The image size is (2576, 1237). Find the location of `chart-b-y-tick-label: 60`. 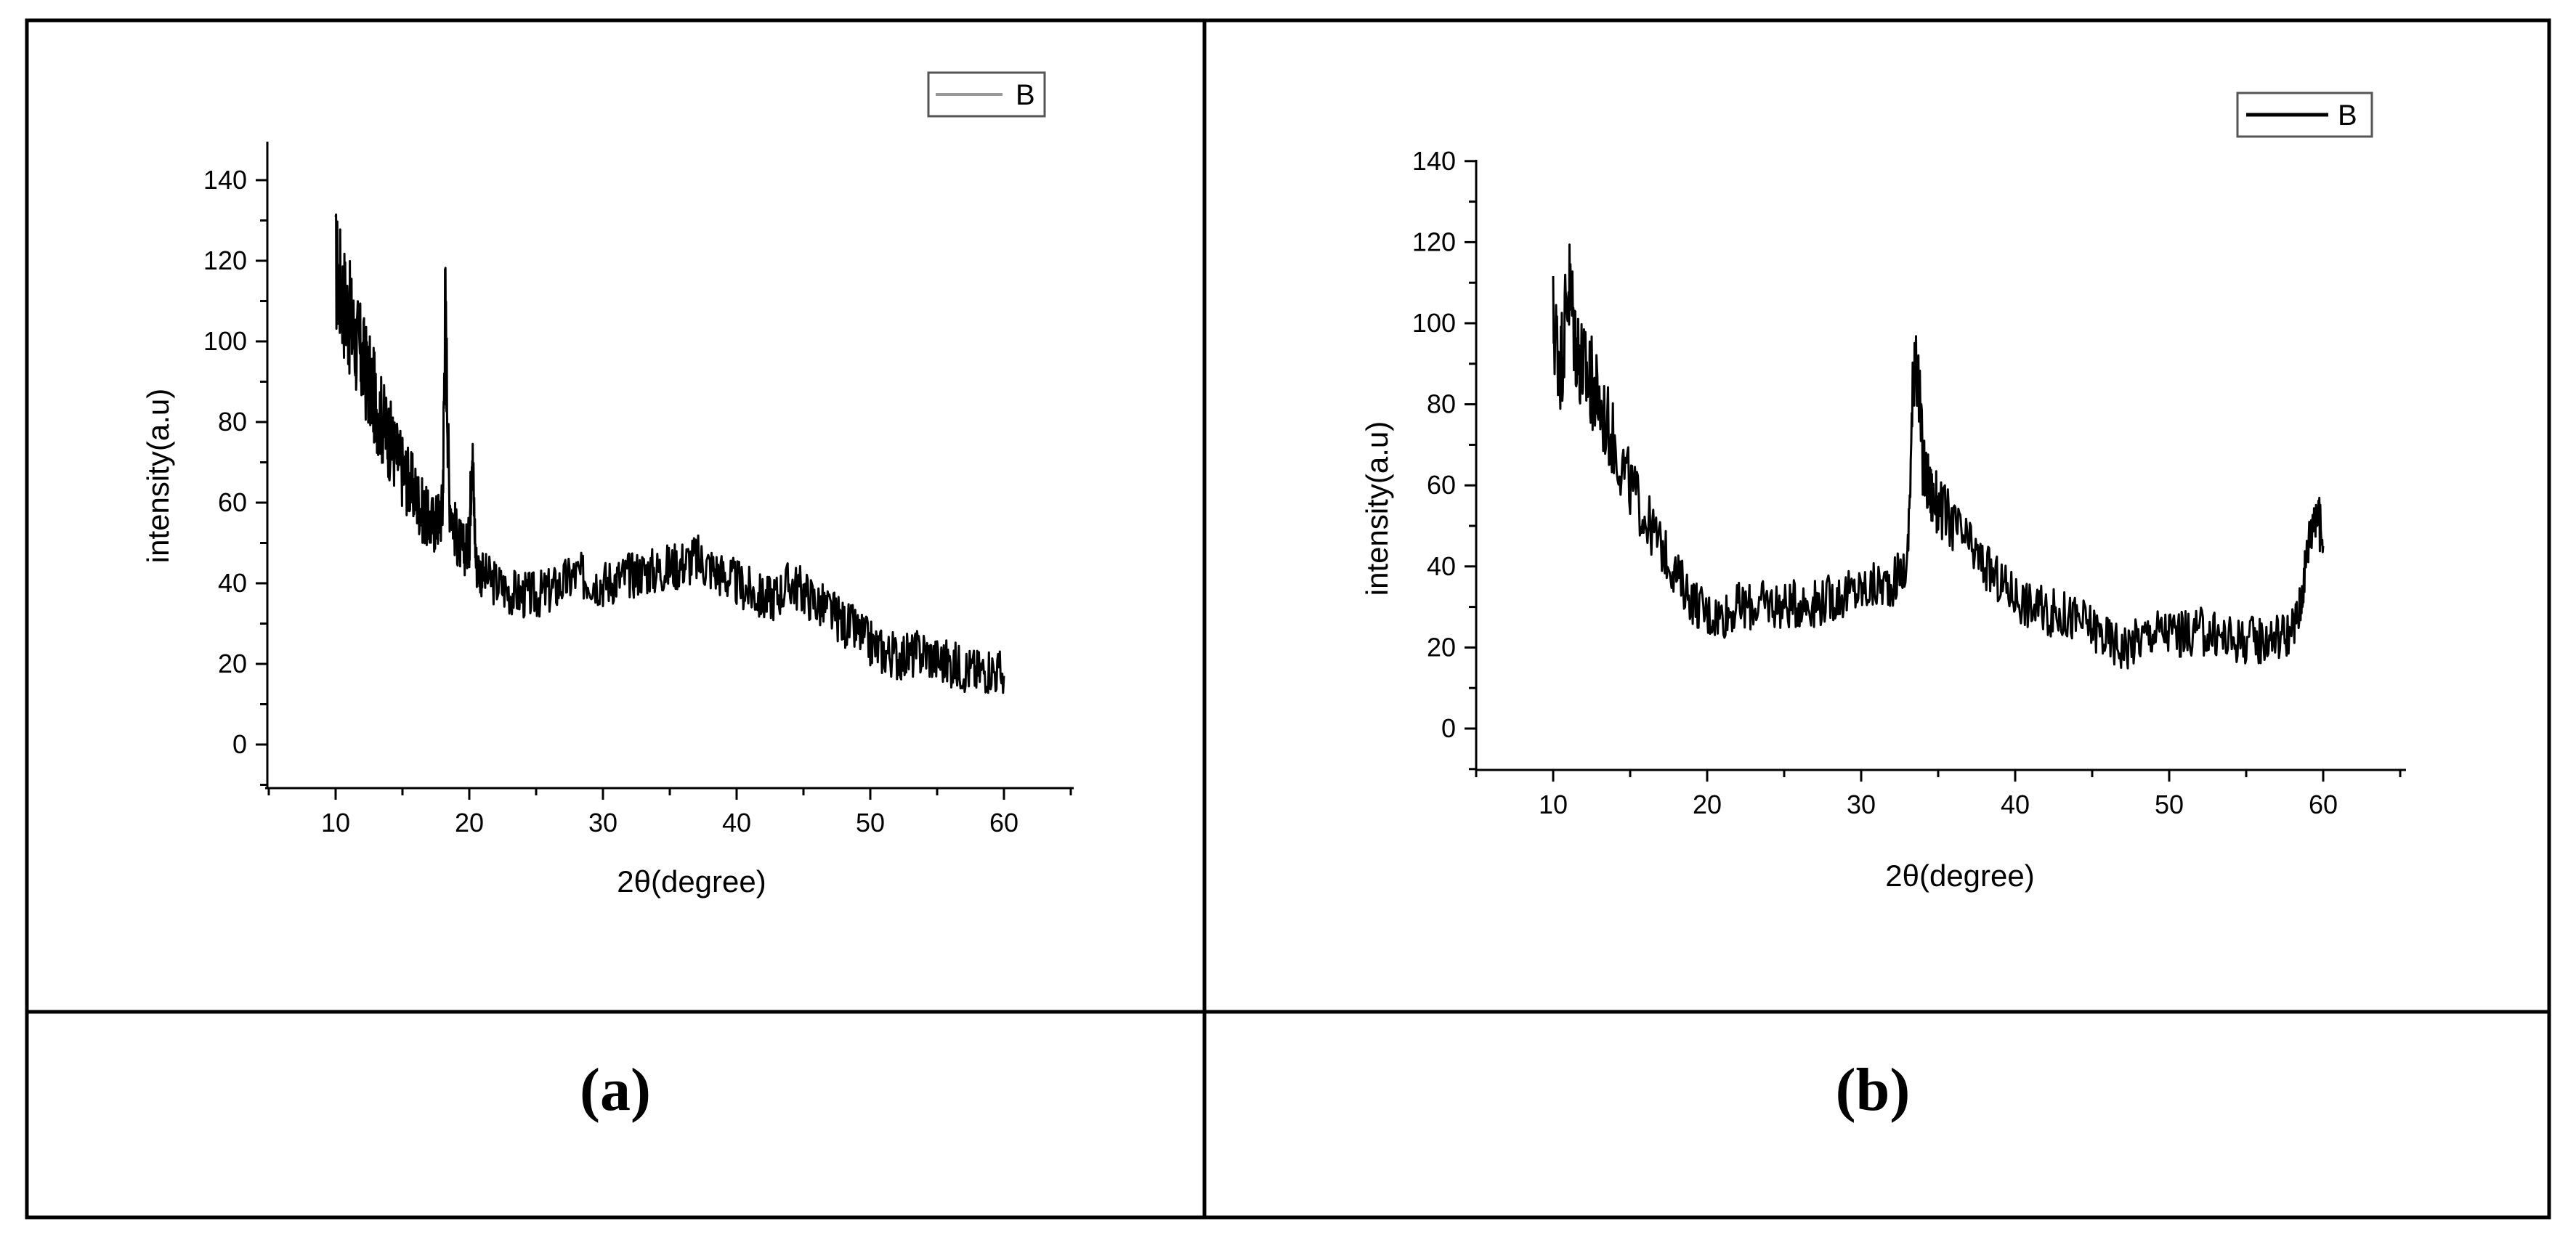

chart-b-y-tick-label: 60 is located at coordinates (1441, 485).